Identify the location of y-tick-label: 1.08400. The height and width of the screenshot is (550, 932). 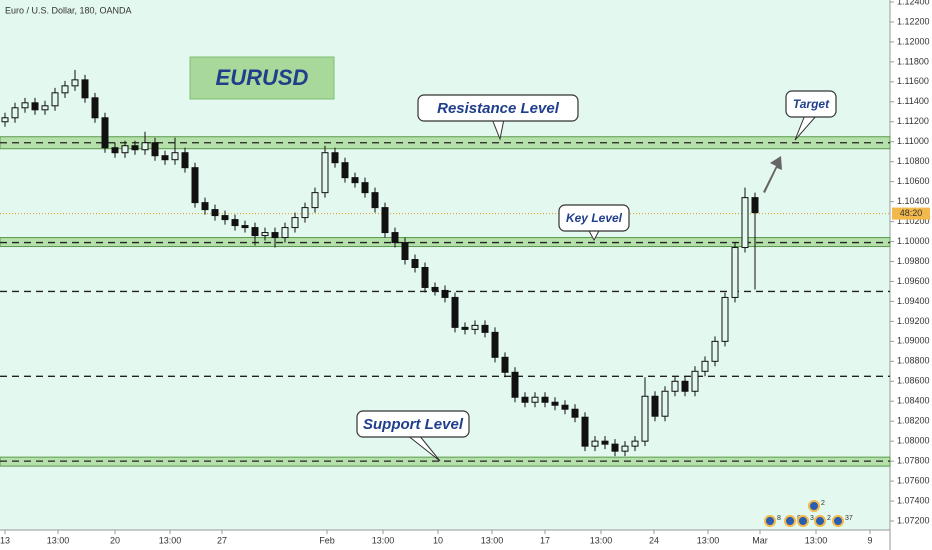
(913, 401).